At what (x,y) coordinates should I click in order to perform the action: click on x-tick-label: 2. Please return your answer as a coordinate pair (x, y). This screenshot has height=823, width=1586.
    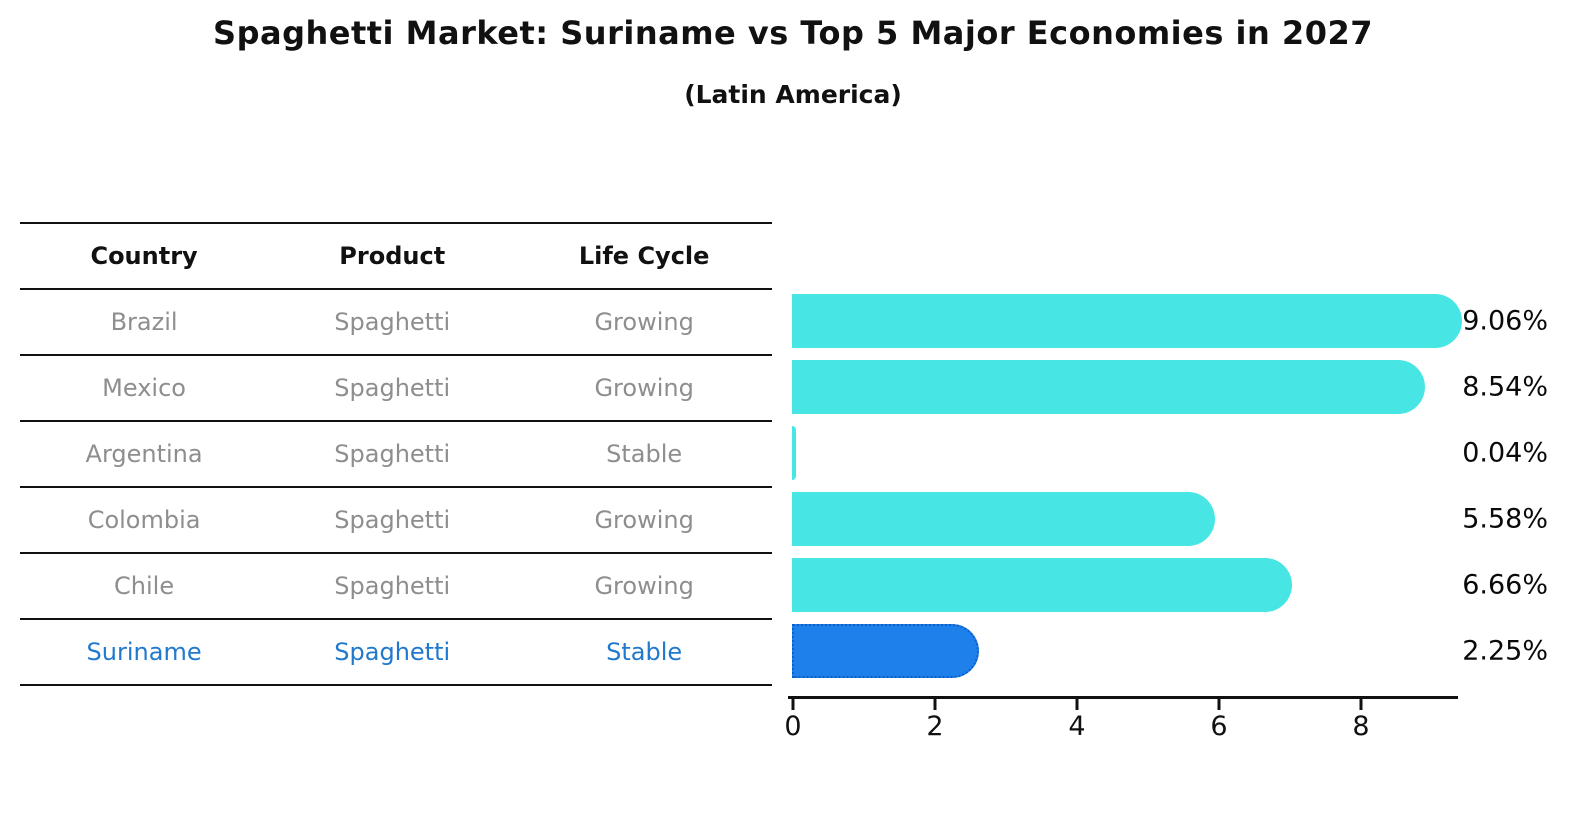
    Looking at the image, I should click on (935, 726).